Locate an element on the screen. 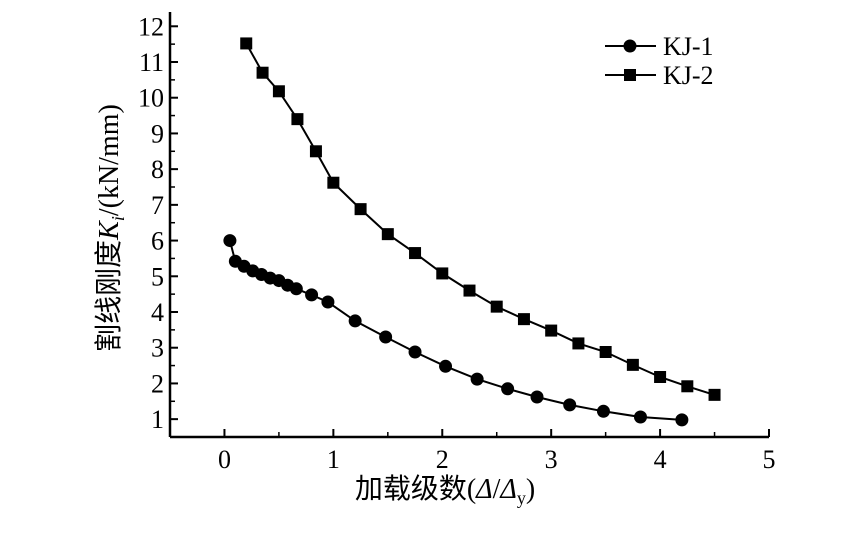 The height and width of the screenshot is (539, 861). x-axis-title: 加载级数(Δ/Δy) is located at coordinates (445, 490).